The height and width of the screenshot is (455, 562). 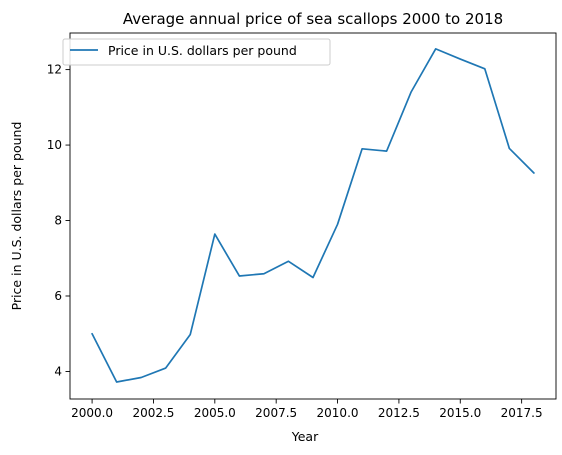 I want to click on x-tick-label: 2000.0, so click(x=92, y=413).